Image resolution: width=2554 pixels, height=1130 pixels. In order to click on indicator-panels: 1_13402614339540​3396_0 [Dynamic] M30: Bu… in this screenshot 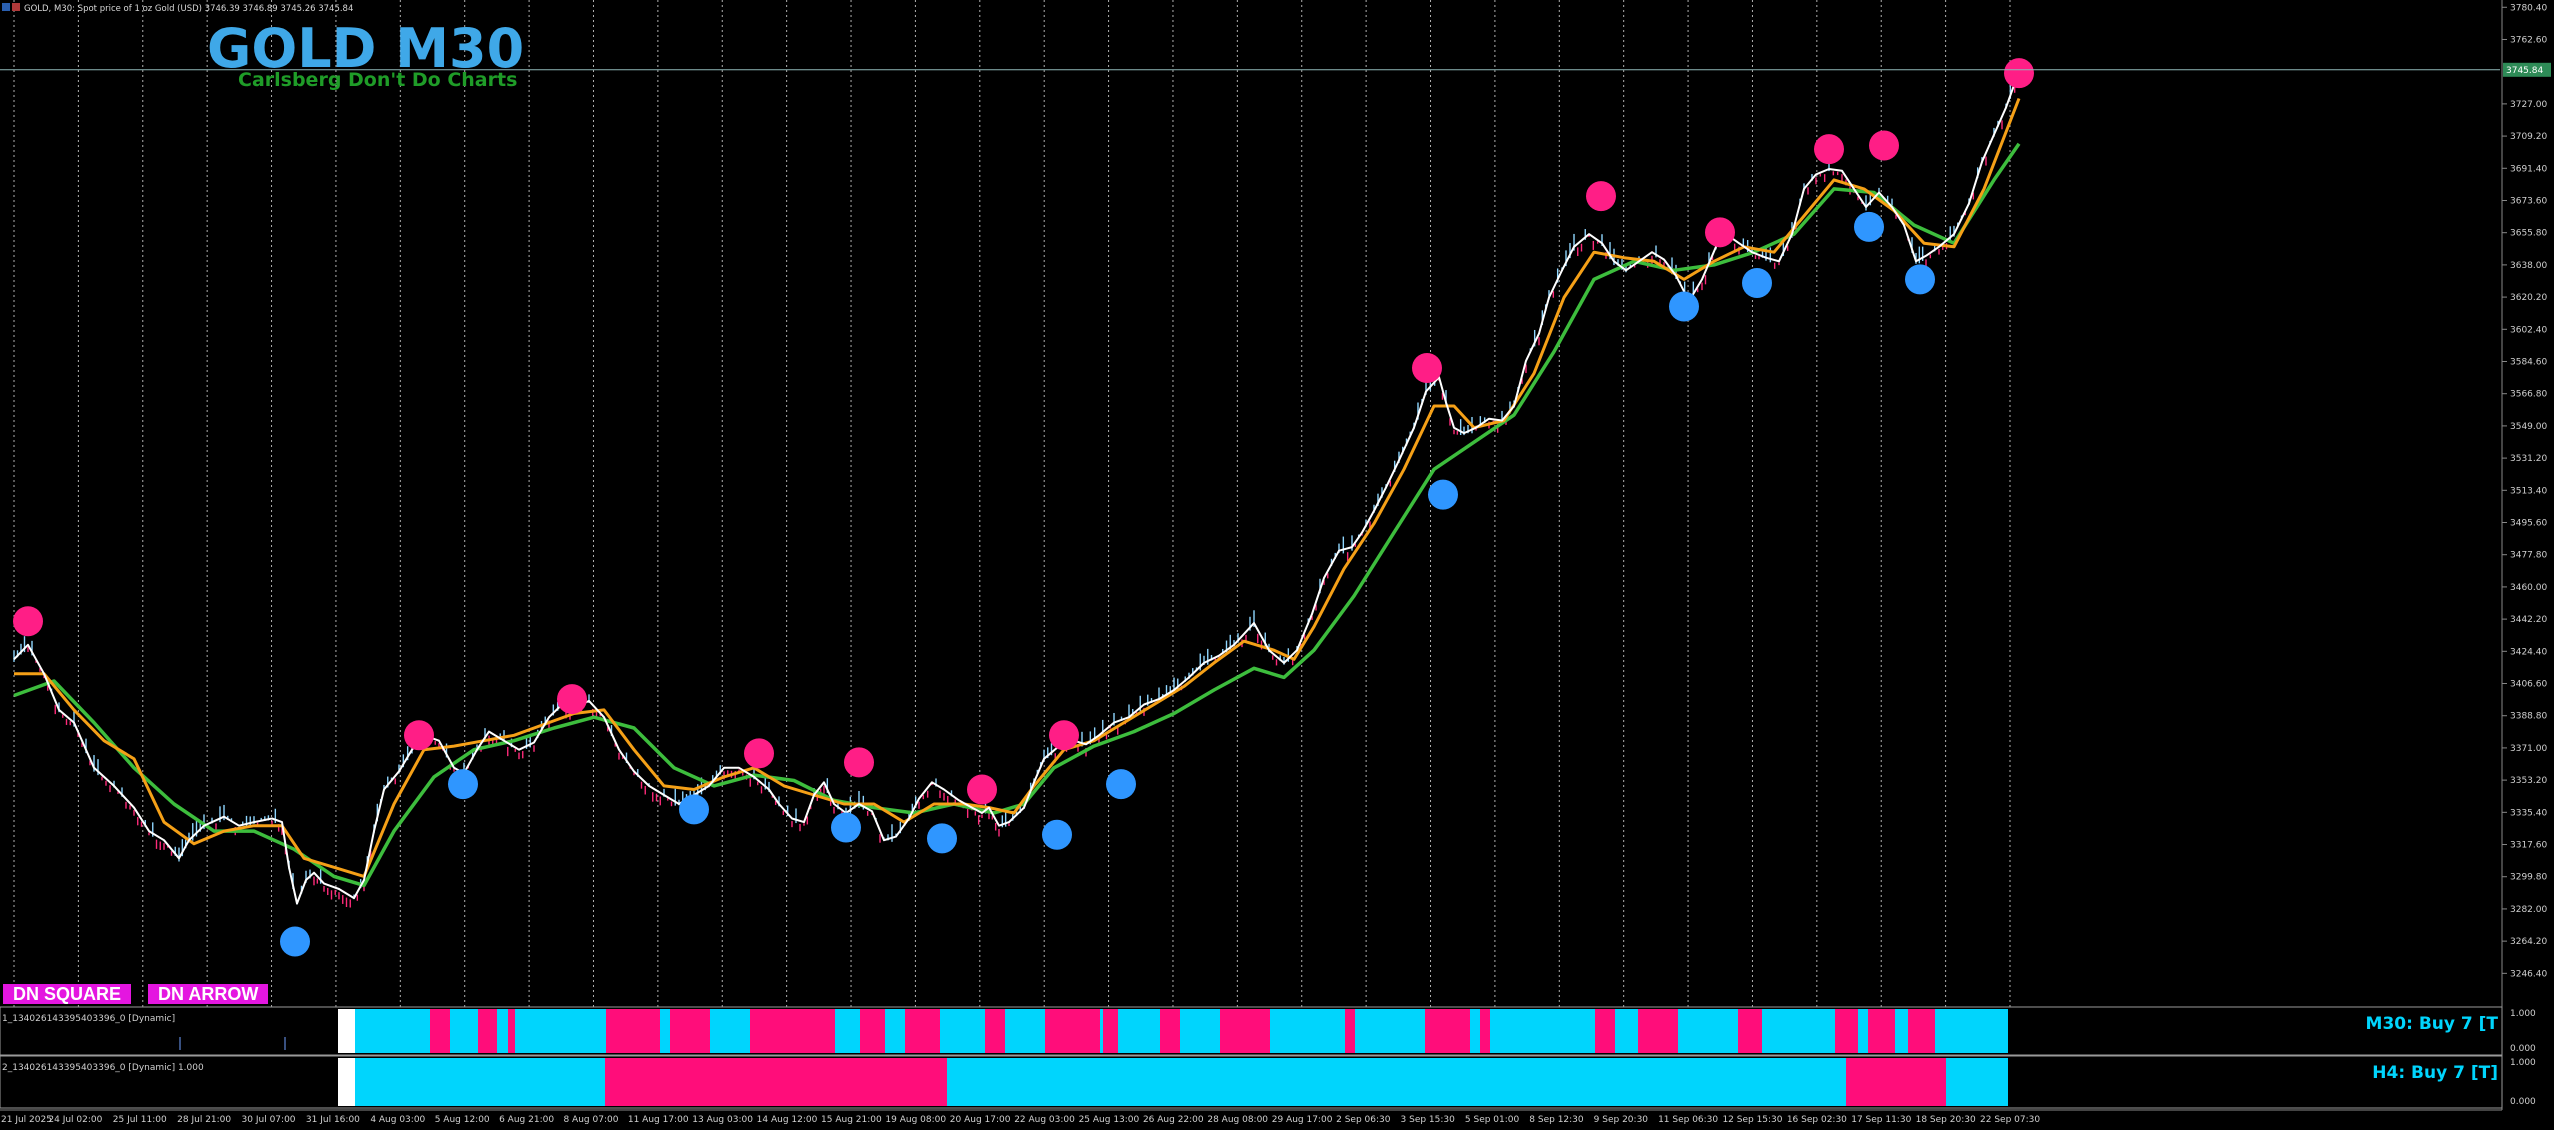, I will do `click(1268, 1057)`.